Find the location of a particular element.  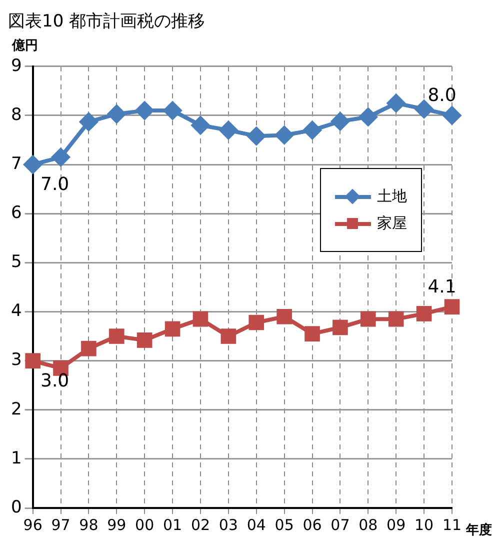

data-label: 8.0 is located at coordinates (442, 95).